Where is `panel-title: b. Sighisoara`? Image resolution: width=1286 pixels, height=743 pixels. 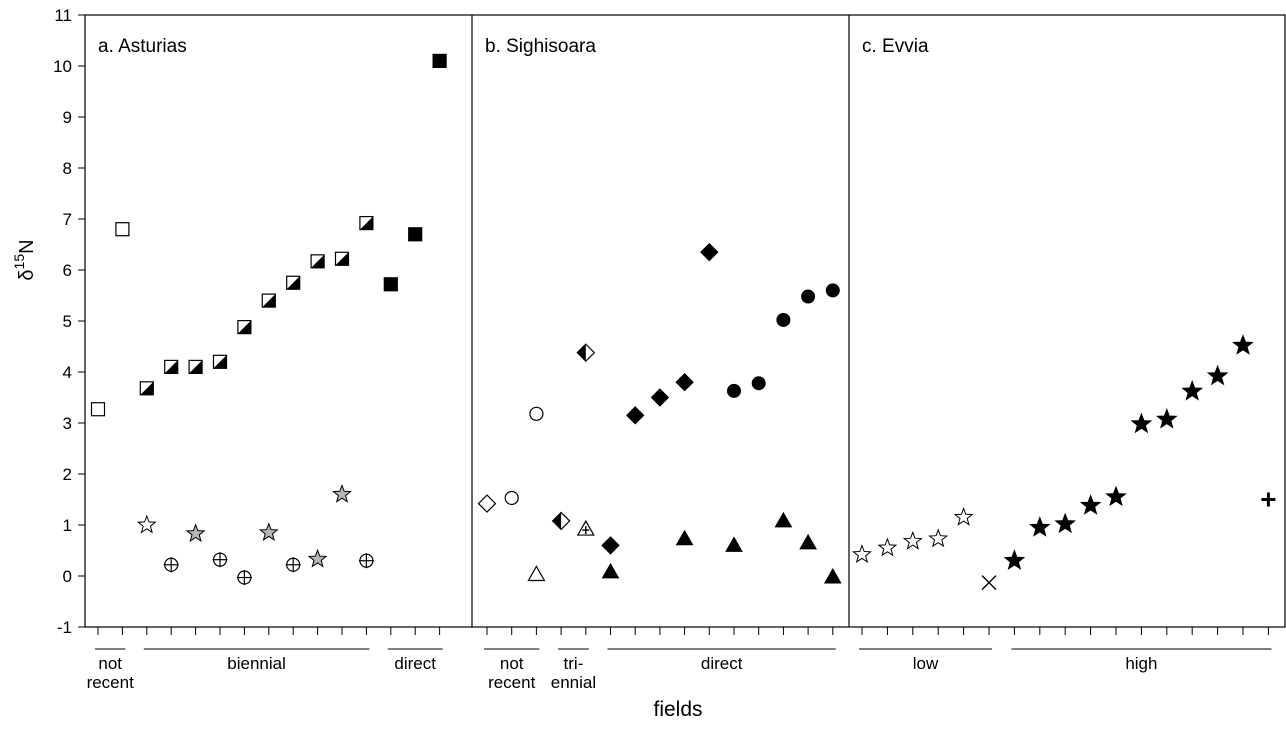 panel-title: b. Sighisoara is located at coordinates (540, 46).